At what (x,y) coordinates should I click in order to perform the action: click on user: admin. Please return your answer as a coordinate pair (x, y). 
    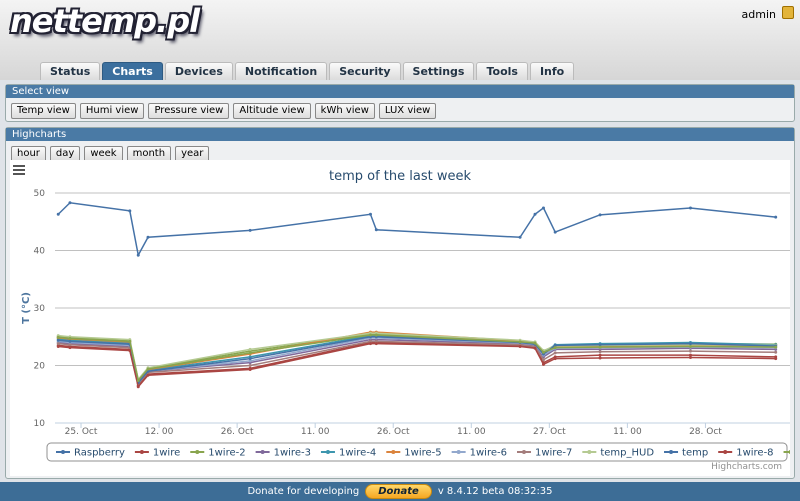
    Looking at the image, I should click on (758, 14).